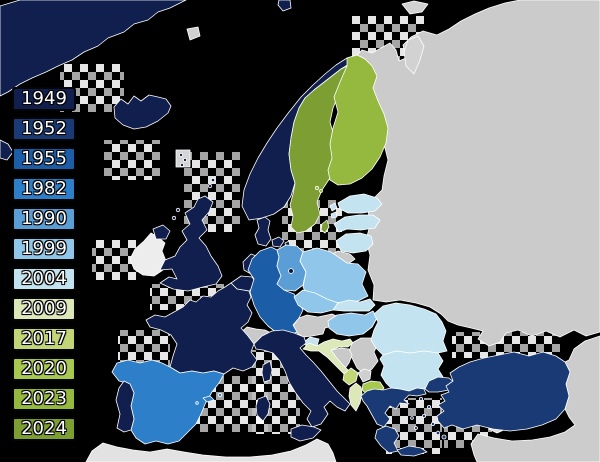 Image resolution: width=600 pixels, height=462 pixels. What do you see at coordinates (357, 223) in the screenshot?
I see `country-latvia` at bounding box center [357, 223].